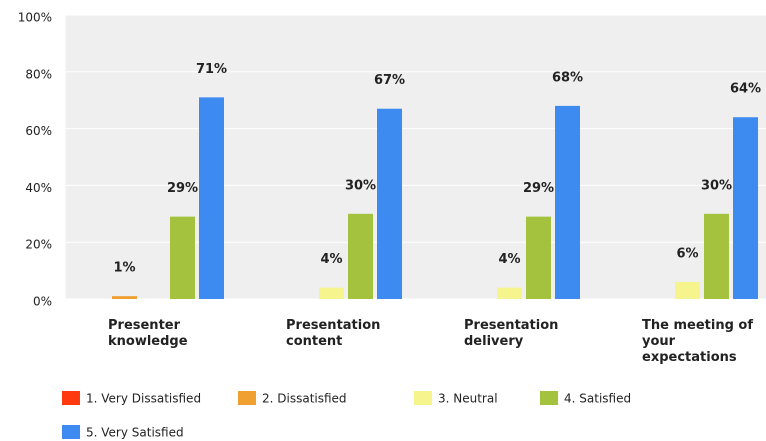 This screenshot has width=766, height=441. Describe the element at coordinates (38, 74) in the screenshot. I see `y-tick-label: 80%` at that location.